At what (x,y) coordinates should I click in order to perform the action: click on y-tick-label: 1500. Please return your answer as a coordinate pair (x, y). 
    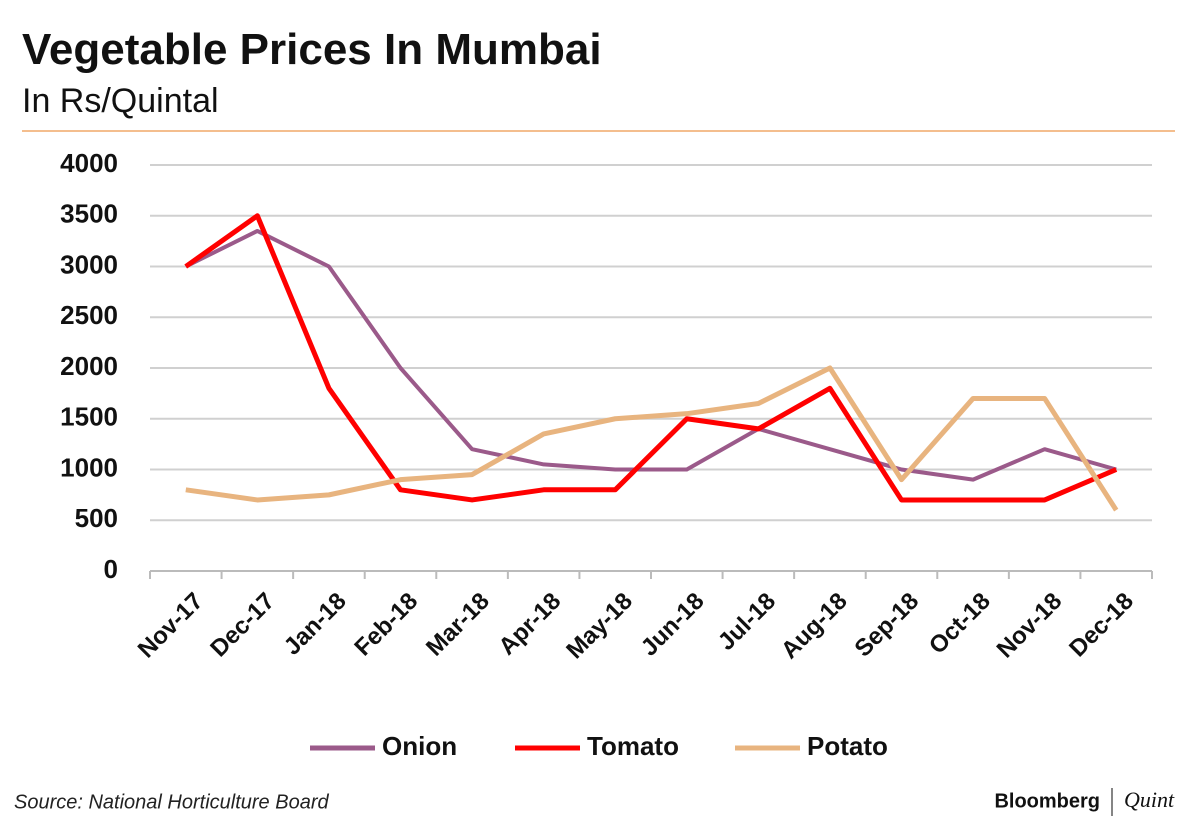
    Looking at the image, I should click on (89, 417).